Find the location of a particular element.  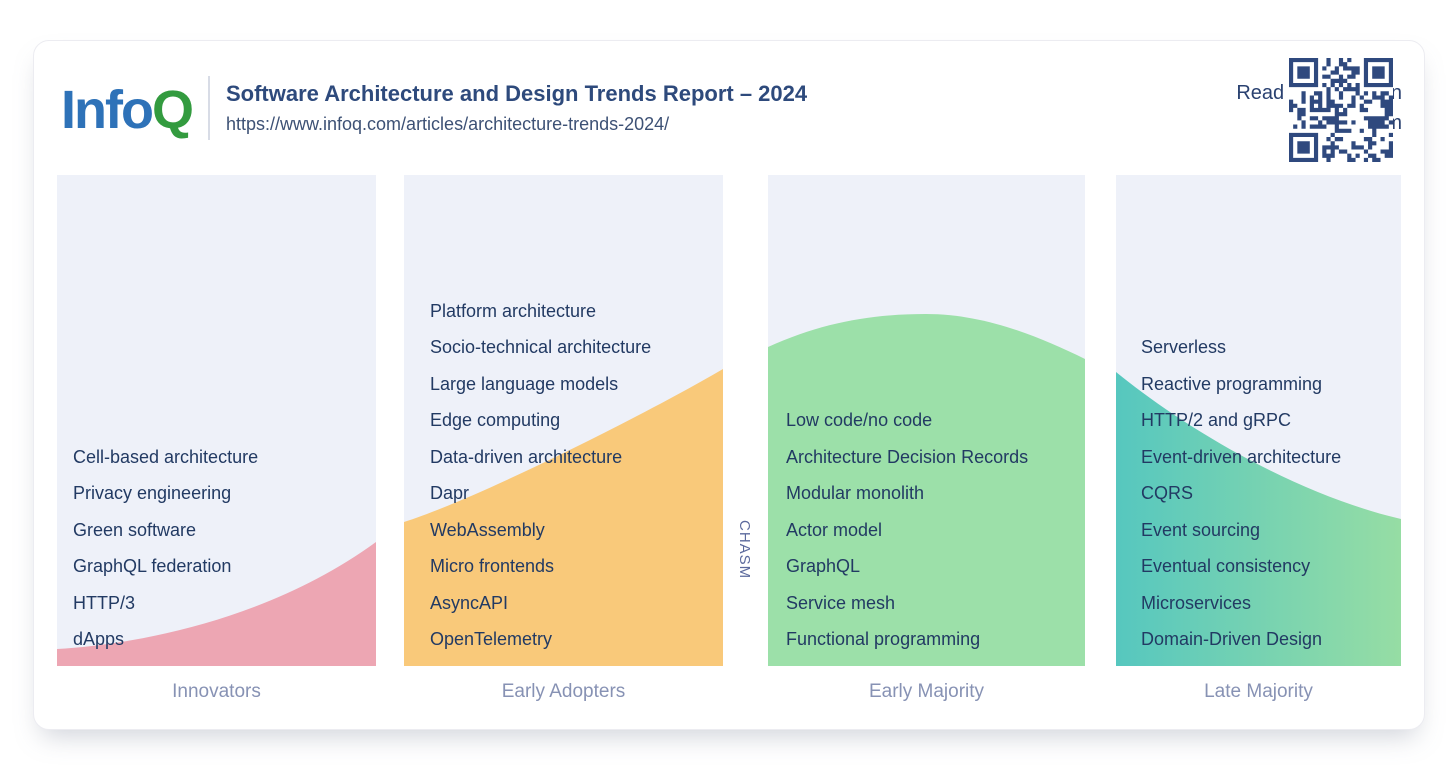

trend-item: Actor model is located at coordinates (834, 529).